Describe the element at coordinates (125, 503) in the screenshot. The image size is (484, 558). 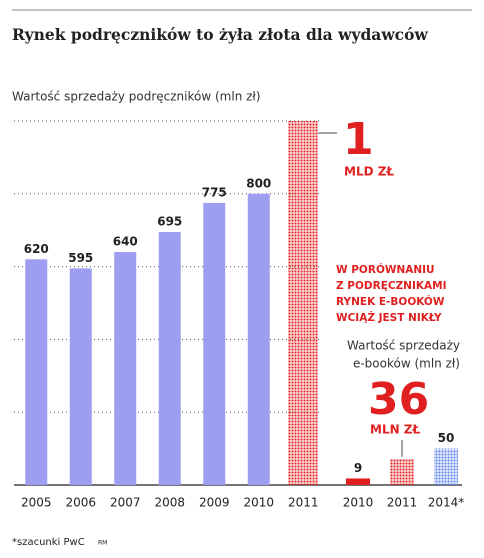
I see `x-tick-label: 2007` at that location.